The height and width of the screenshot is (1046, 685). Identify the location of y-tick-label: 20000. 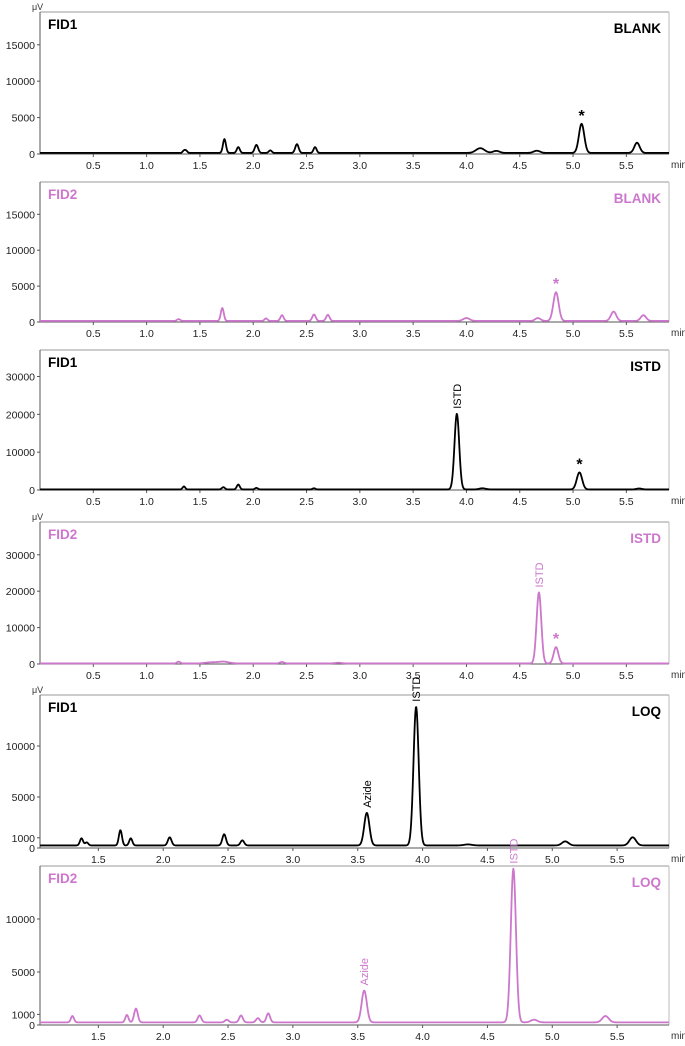
(20, 592).